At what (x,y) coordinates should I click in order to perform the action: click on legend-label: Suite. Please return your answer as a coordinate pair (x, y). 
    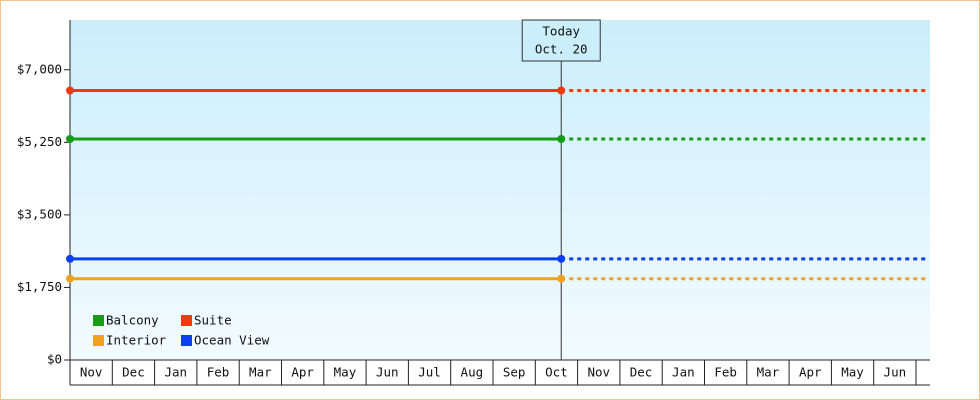
    Looking at the image, I should click on (213, 320).